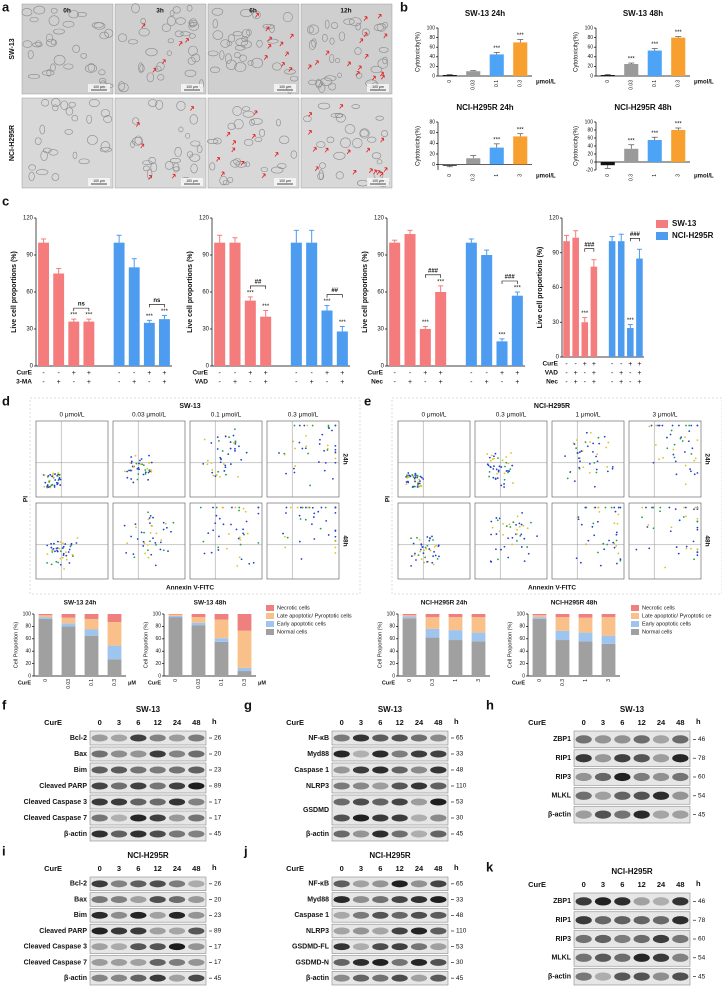 This screenshot has width=722, height=991. What do you see at coordinates (419, 868) in the screenshot?
I see `lane-label: 24` at bounding box center [419, 868].